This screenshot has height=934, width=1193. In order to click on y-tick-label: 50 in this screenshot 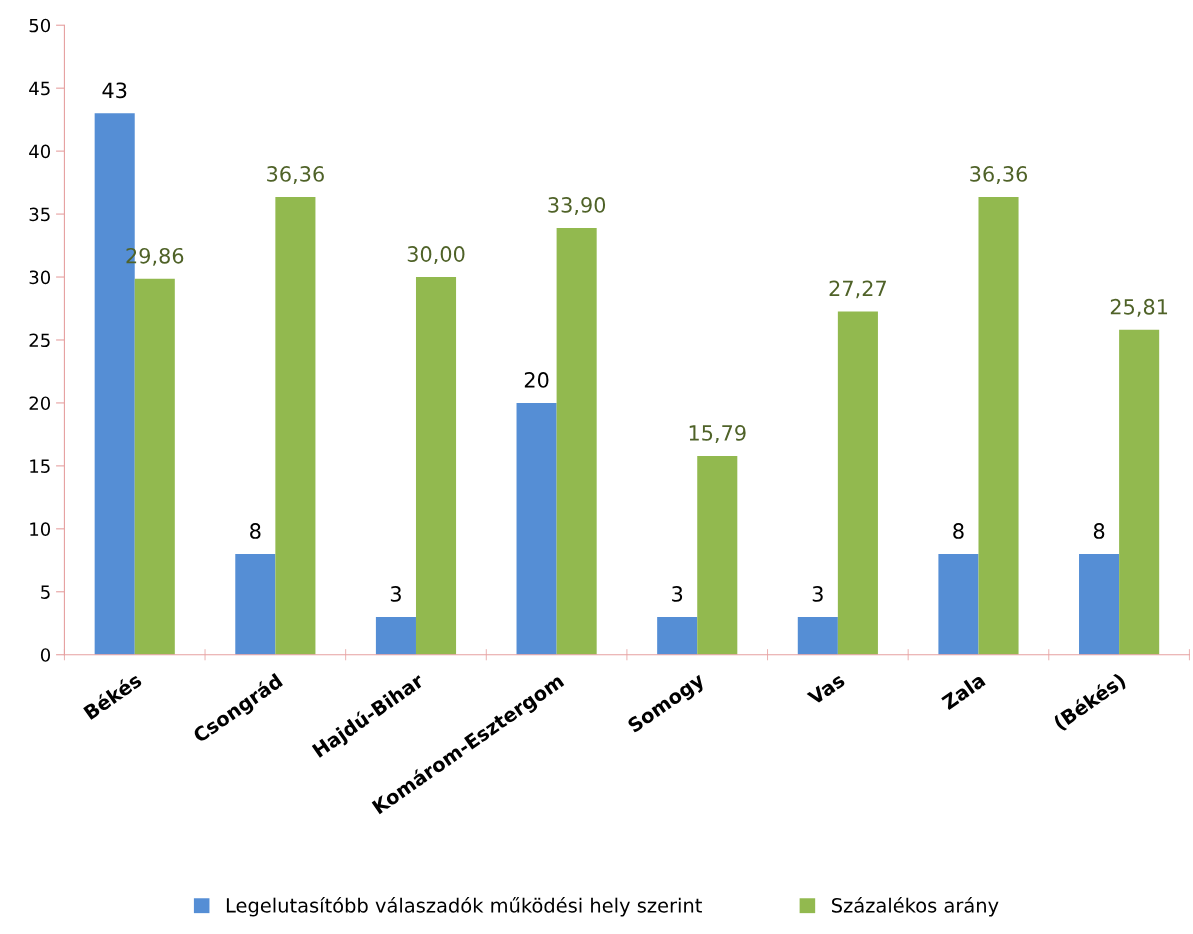, I will do `click(40, 25)`.